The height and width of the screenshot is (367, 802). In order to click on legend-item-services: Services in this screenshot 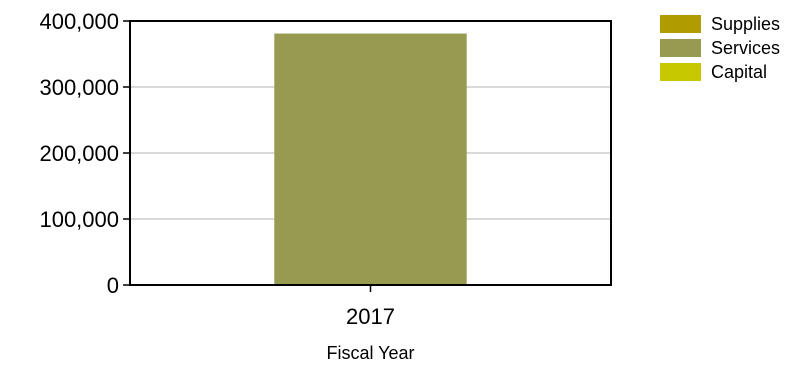, I will do `click(720, 48)`.